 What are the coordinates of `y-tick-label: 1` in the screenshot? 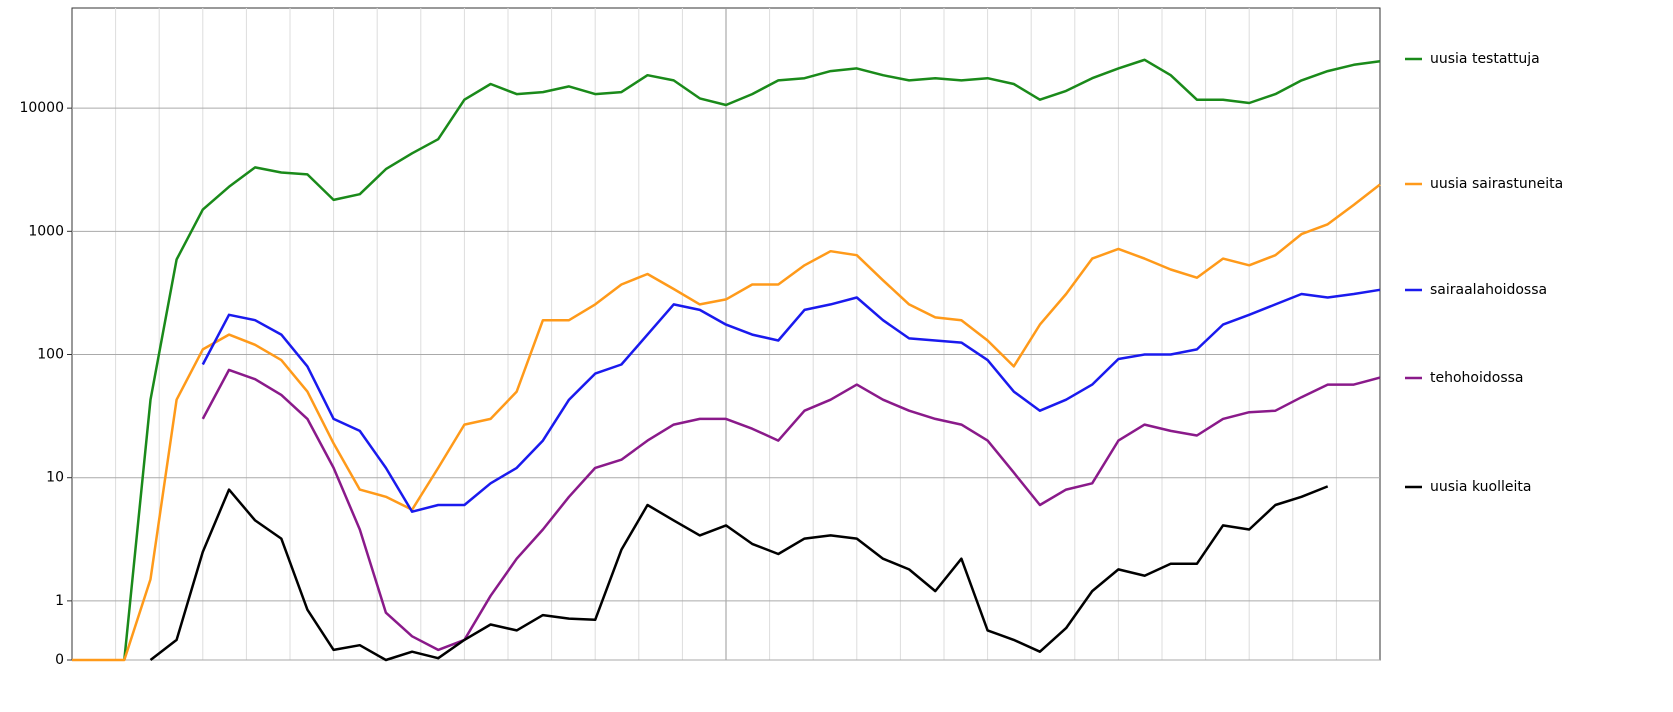 It's located at (59, 601).